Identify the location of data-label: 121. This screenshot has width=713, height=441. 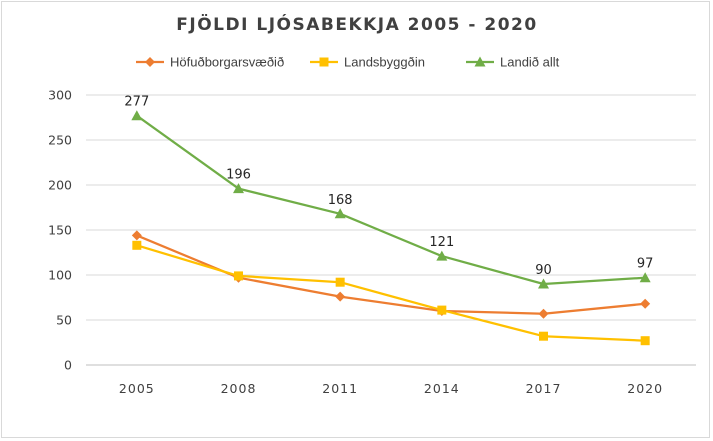
(441, 242).